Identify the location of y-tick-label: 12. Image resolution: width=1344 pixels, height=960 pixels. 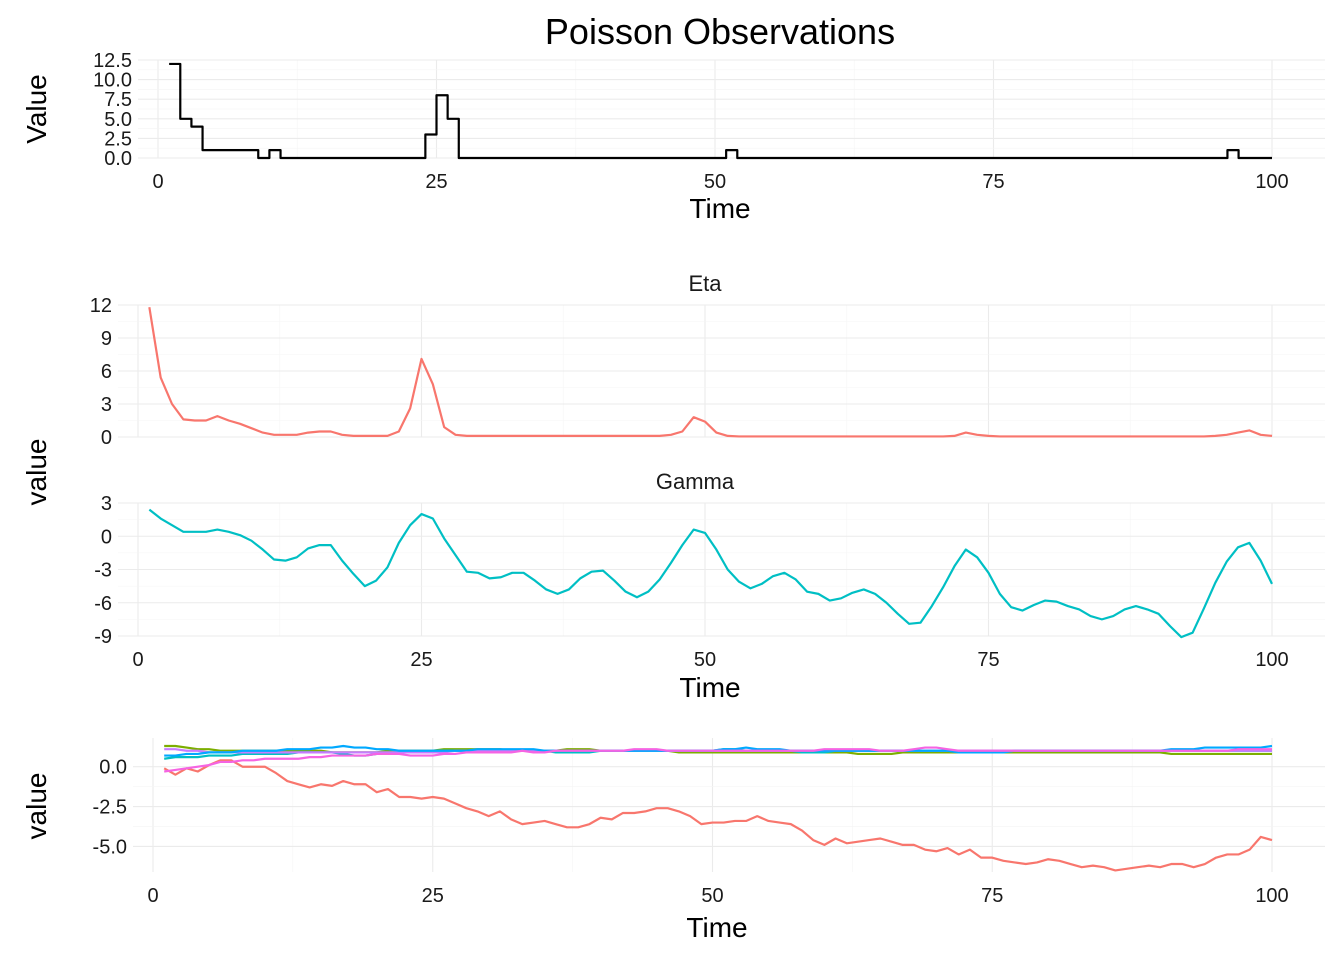
(101, 306).